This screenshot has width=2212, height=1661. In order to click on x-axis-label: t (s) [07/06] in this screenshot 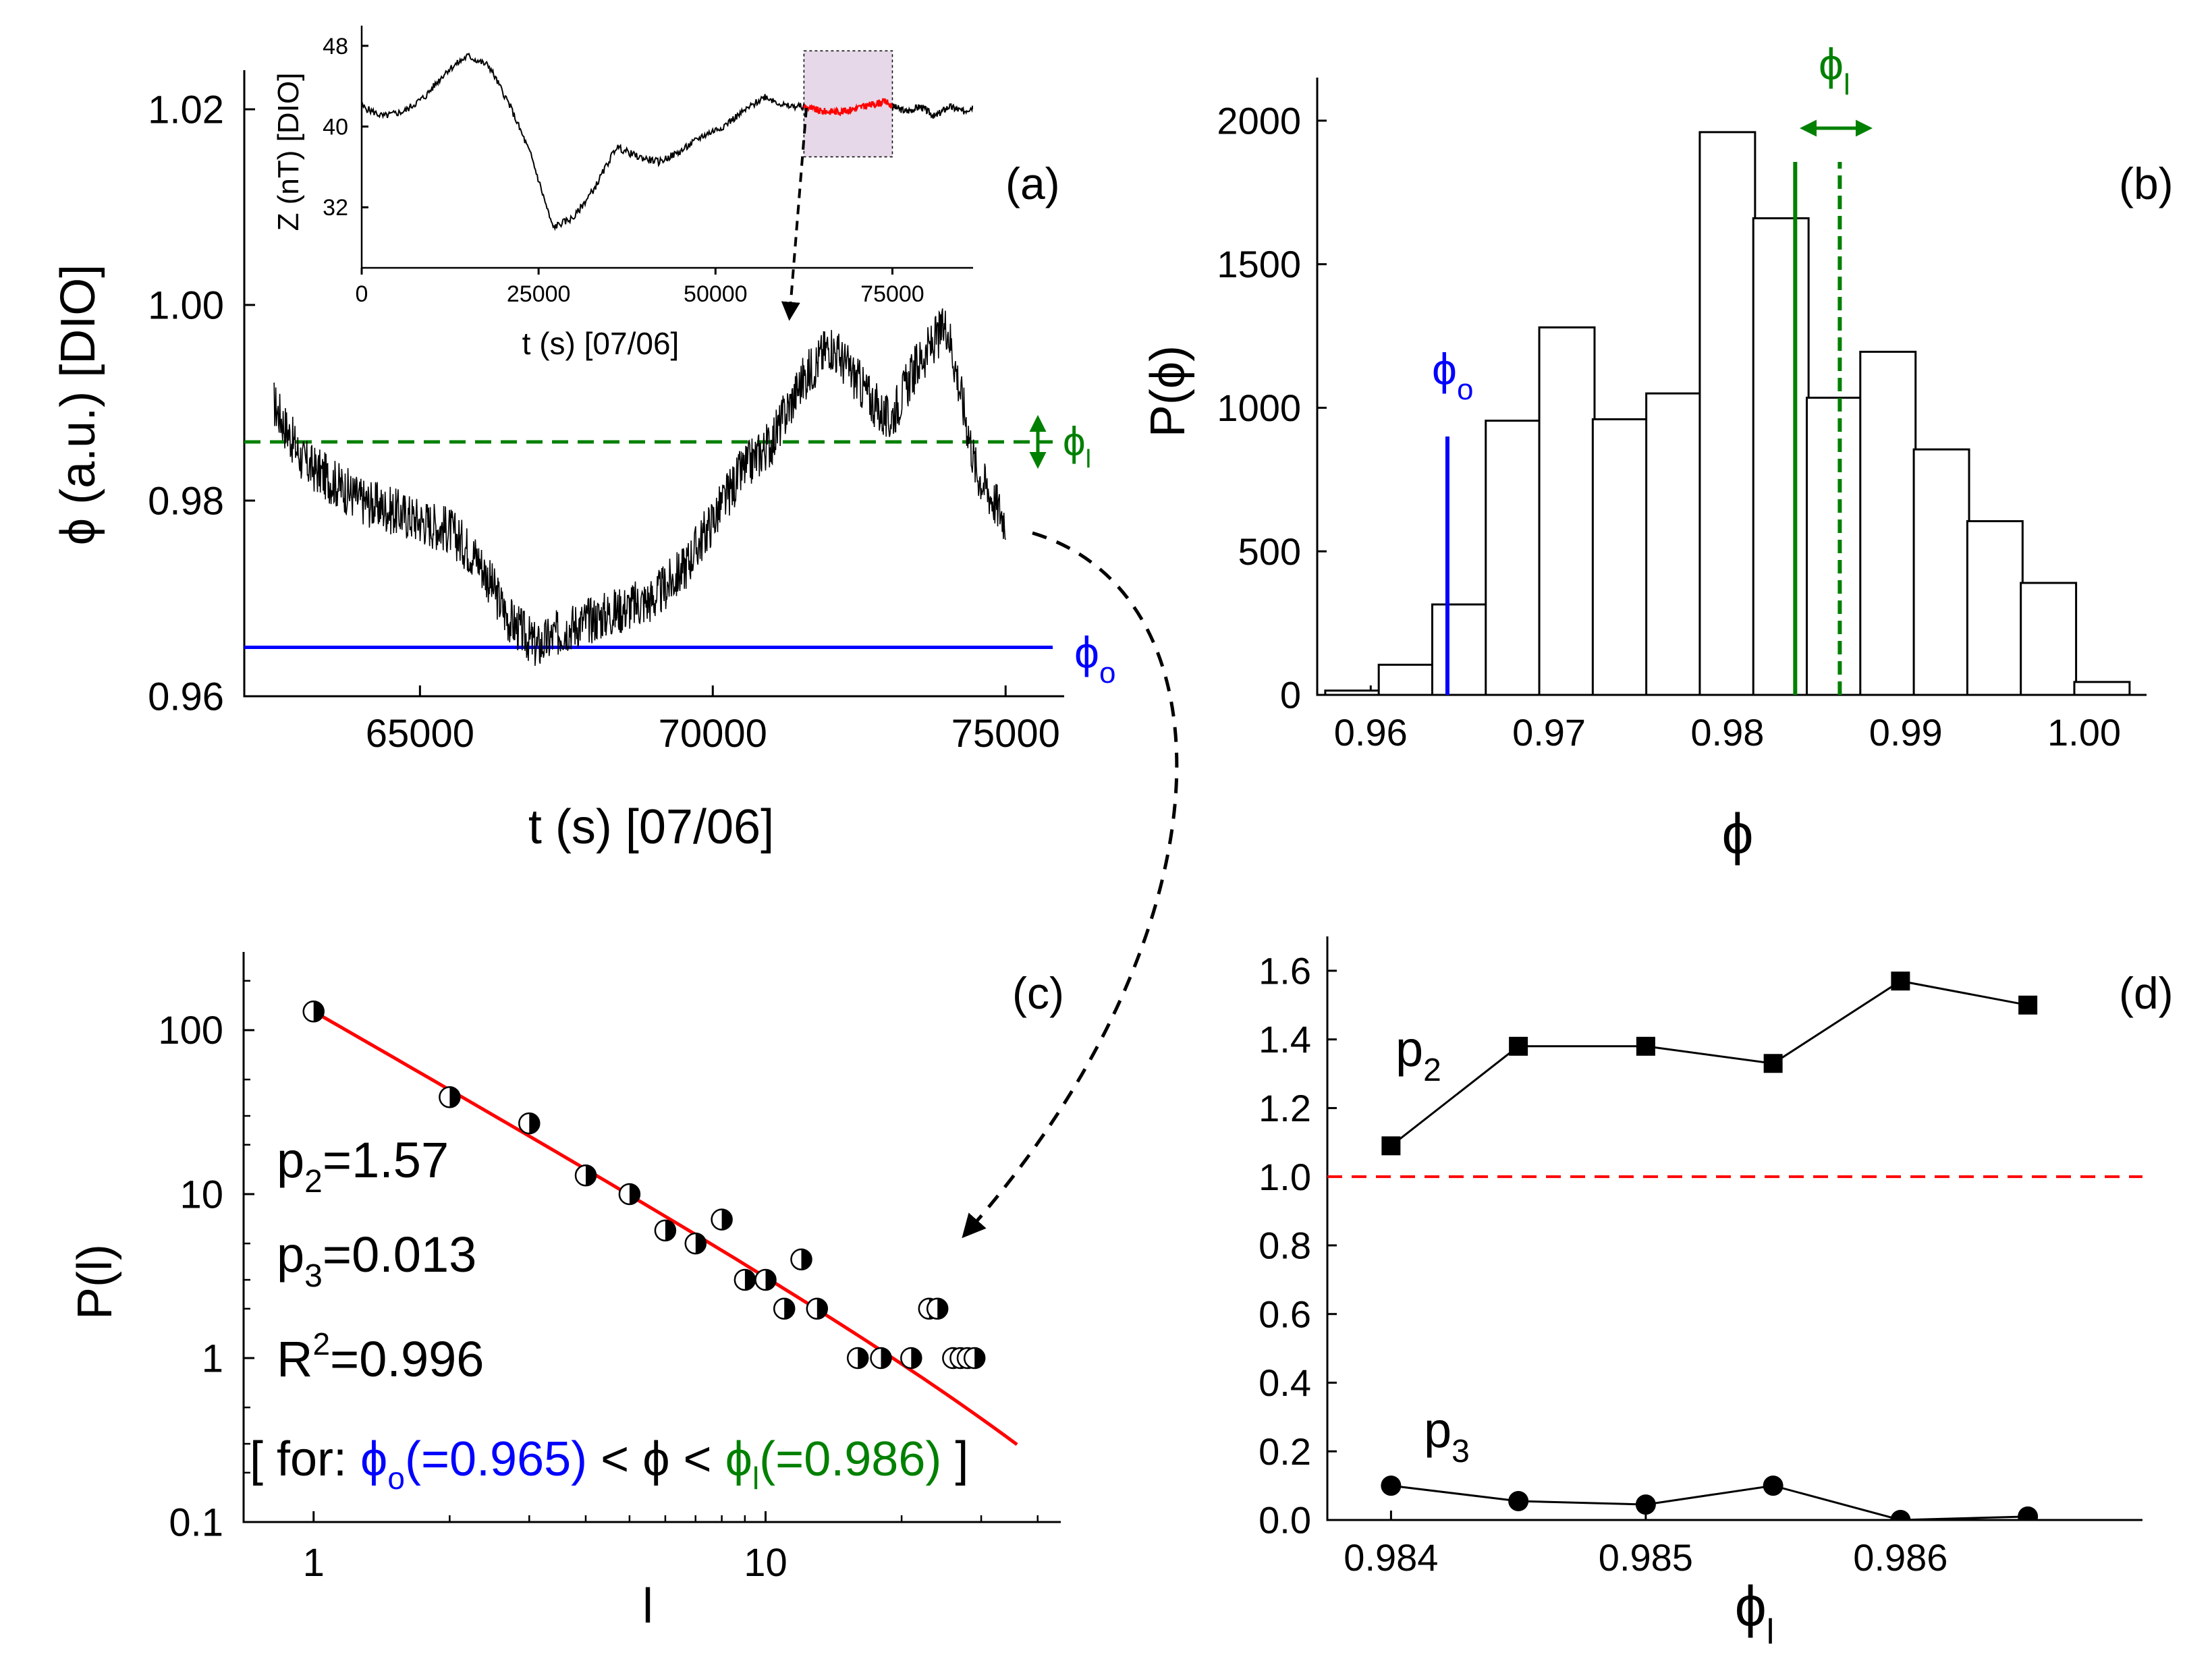, I will do `click(651, 827)`.